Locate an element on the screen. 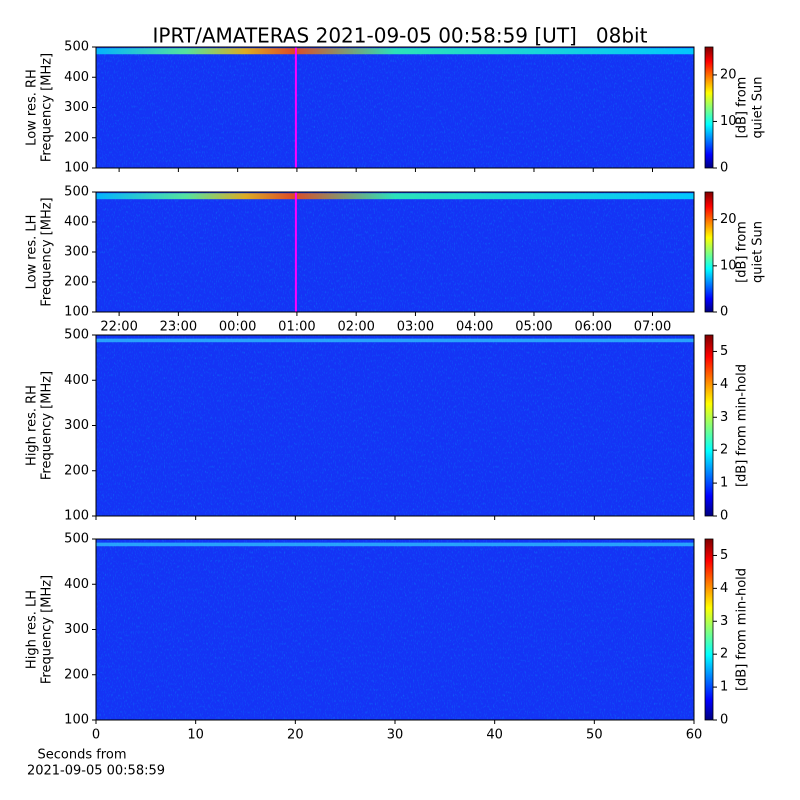 This screenshot has width=800, height=800. x-tick-label: 04:00 is located at coordinates (474, 327).